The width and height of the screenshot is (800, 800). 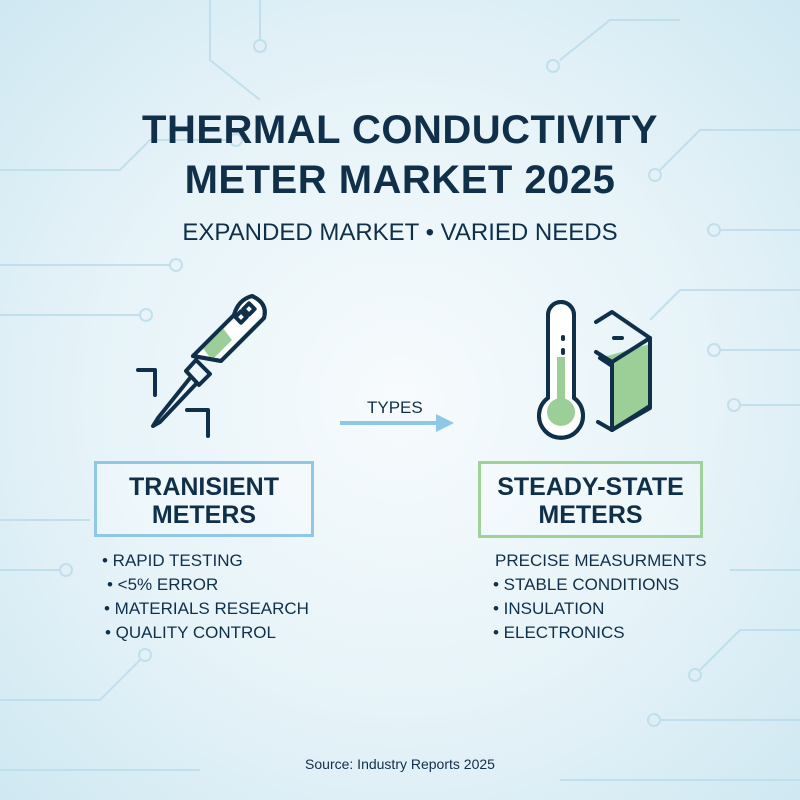 I want to click on arrow-right-icon, so click(x=397, y=423).